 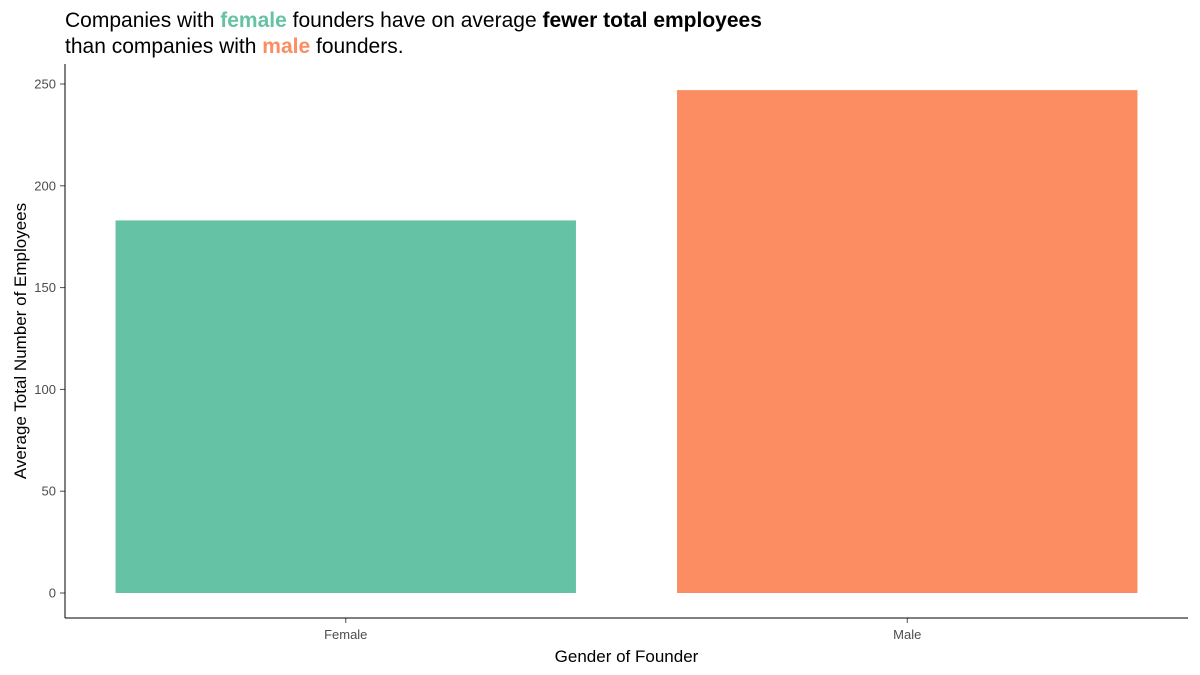 What do you see at coordinates (20, 341) in the screenshot?
I see `y-axis-title: Average Total Number of Employees` at bounding box center [20, 341].